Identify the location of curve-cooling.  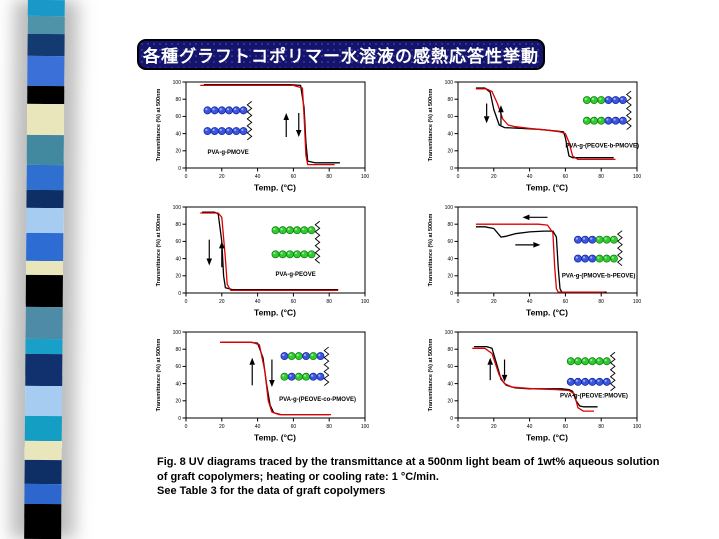
(541, 259).